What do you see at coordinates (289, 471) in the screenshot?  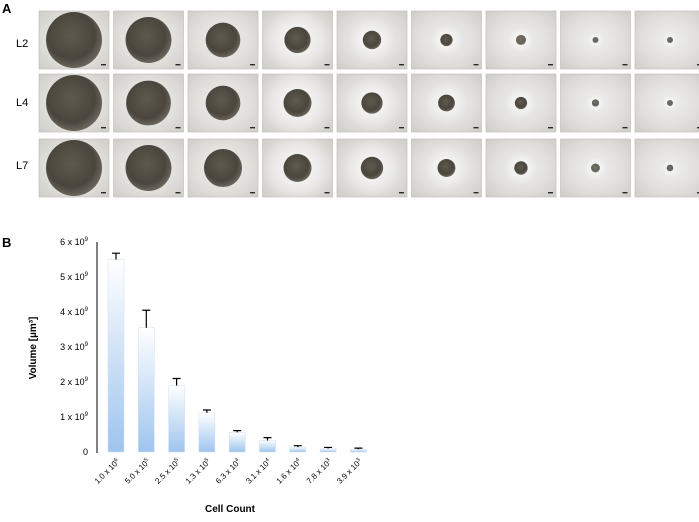 I see `x-tick-label: 1.6 x 104` at bounding box center [289, 471].